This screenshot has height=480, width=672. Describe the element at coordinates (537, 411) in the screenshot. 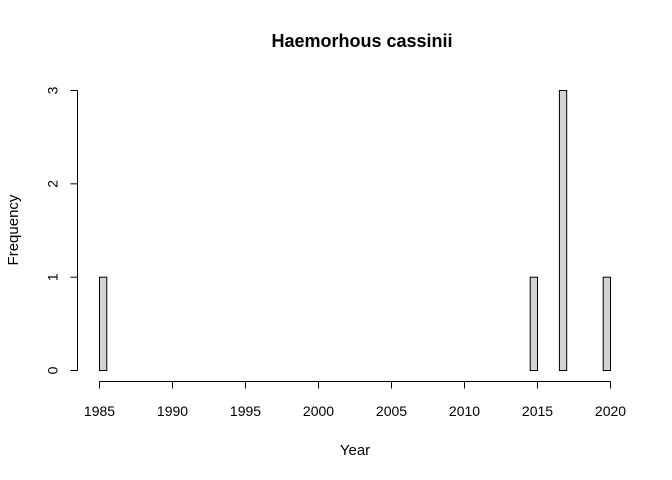

I see `x-tick-label: 2015` at that location.